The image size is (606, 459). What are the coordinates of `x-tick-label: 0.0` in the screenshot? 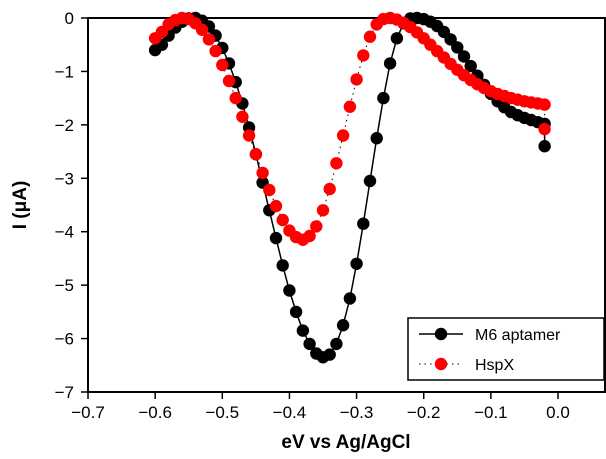 It's located at (558, 412).